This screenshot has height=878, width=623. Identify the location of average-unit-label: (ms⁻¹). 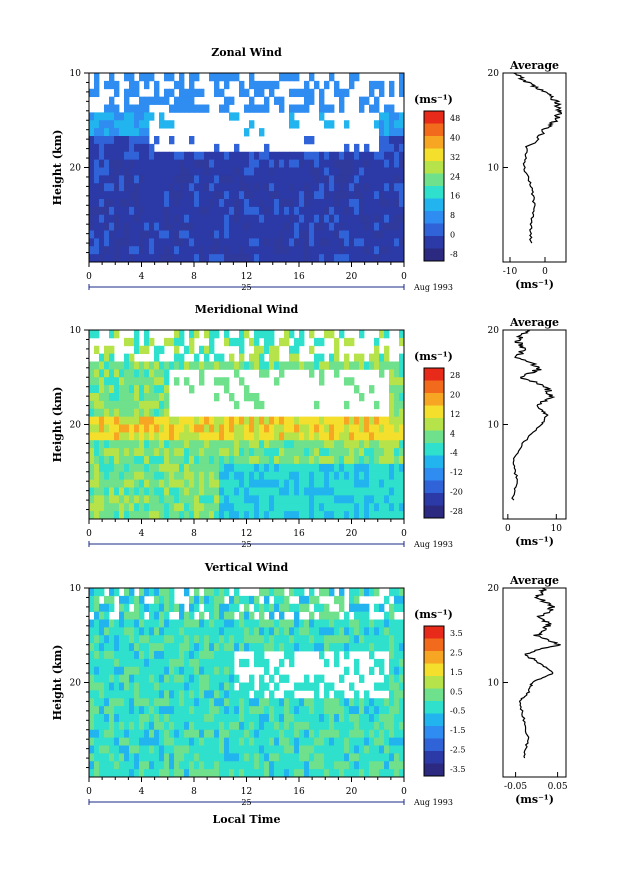
(534, 541).